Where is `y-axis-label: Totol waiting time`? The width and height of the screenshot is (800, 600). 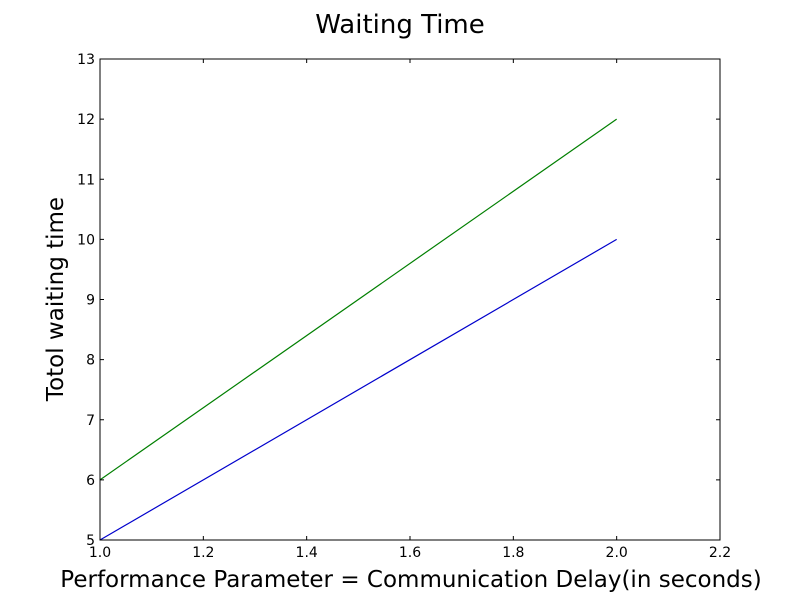 y-axis-label: Totol waiting time is located at coordinates (56, 299).